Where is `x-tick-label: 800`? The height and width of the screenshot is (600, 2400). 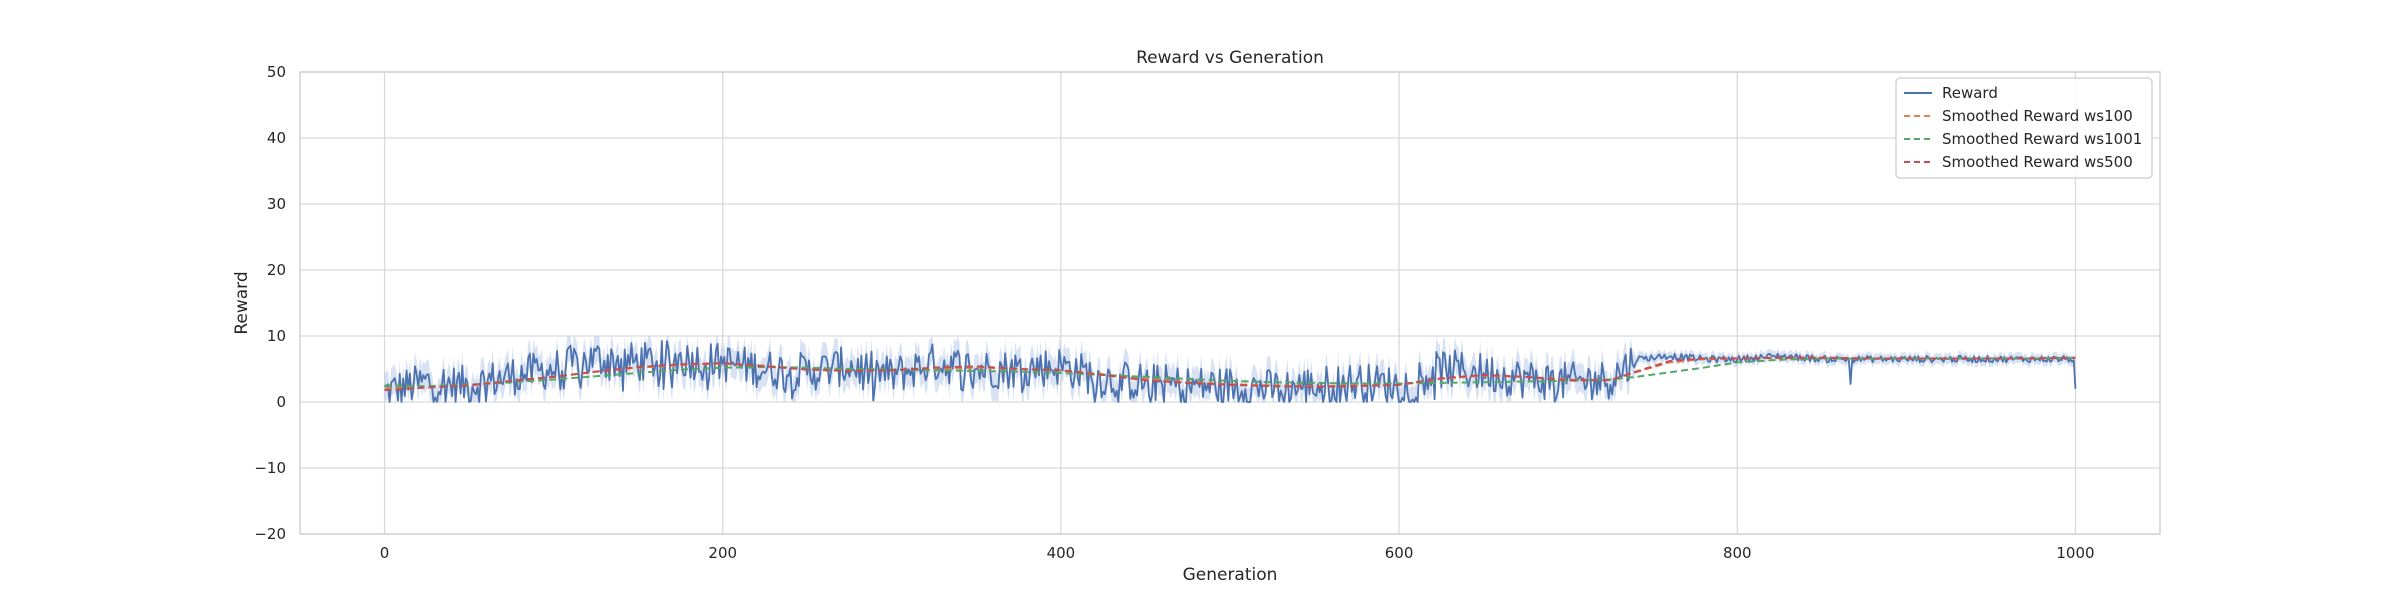
x-tick-label: 800 is located at coordinates (1737, 553).